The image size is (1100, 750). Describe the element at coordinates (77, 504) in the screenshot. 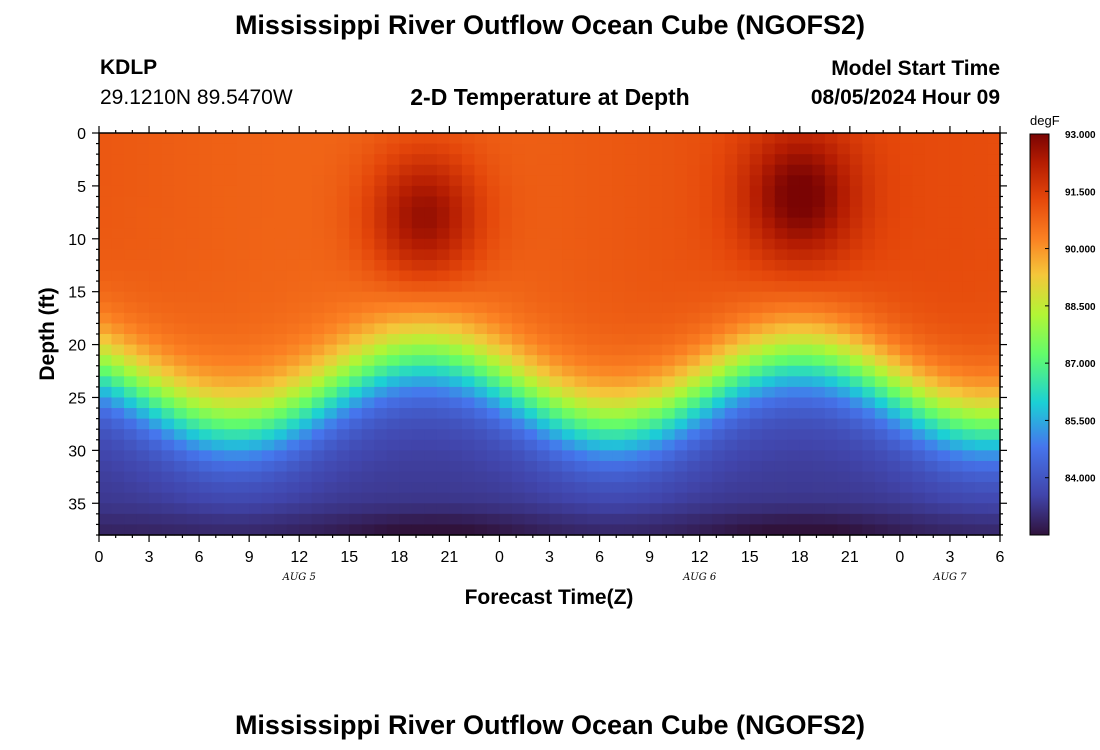

I see `y-tick-label: 35` at that location.